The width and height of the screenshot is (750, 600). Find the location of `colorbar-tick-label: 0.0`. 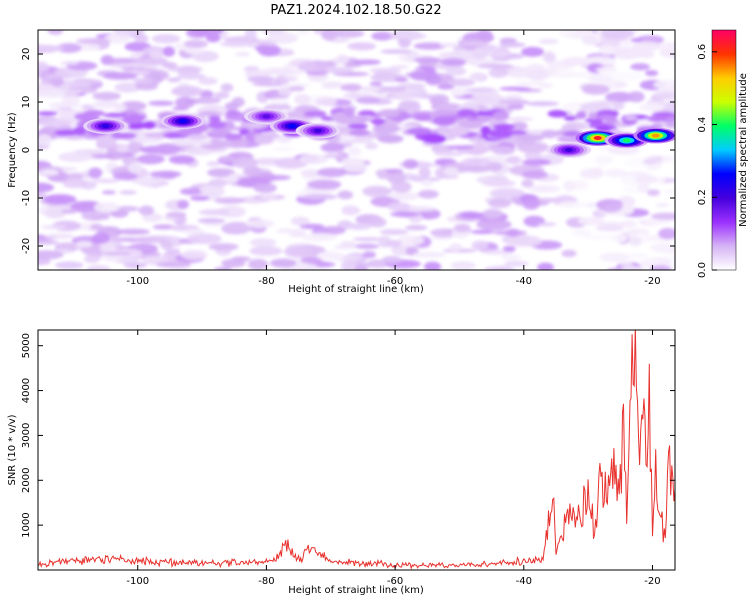

colorbar-tick-label: 0.0 is located at coordinates (702, 270).